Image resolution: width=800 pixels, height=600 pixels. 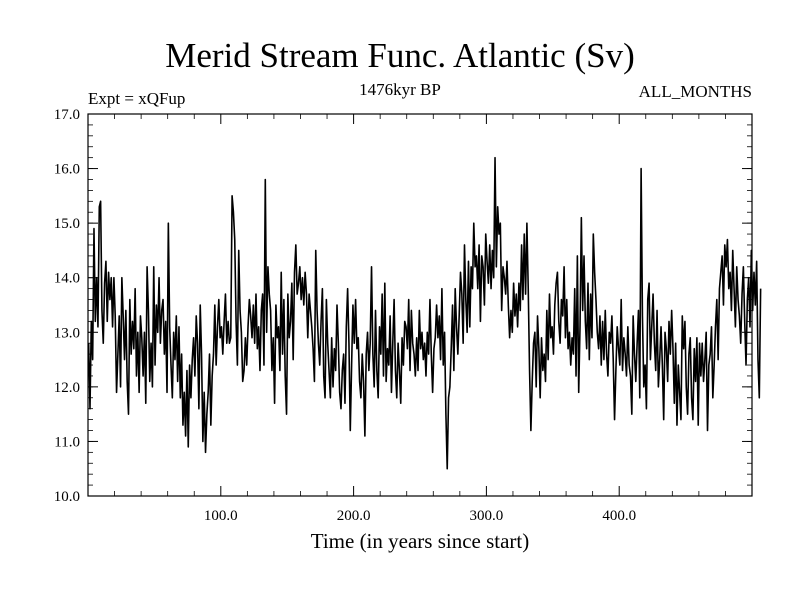 What do you see at coordinates (67, 115) in the screenshot?
I see `y-tick-label: 17.0` at bounding box center [67, 115].